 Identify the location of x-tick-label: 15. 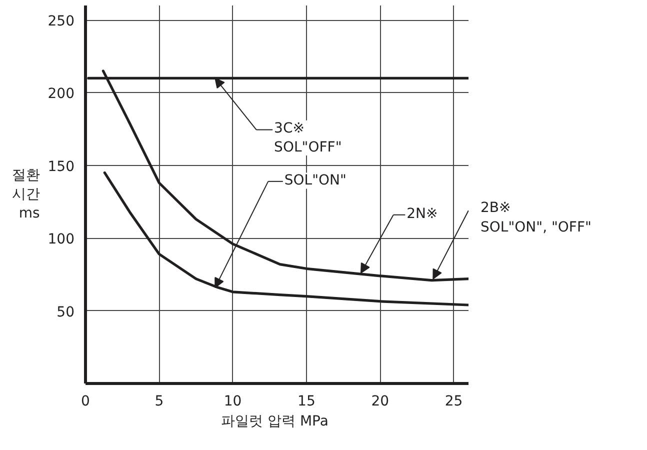
(307, 402).